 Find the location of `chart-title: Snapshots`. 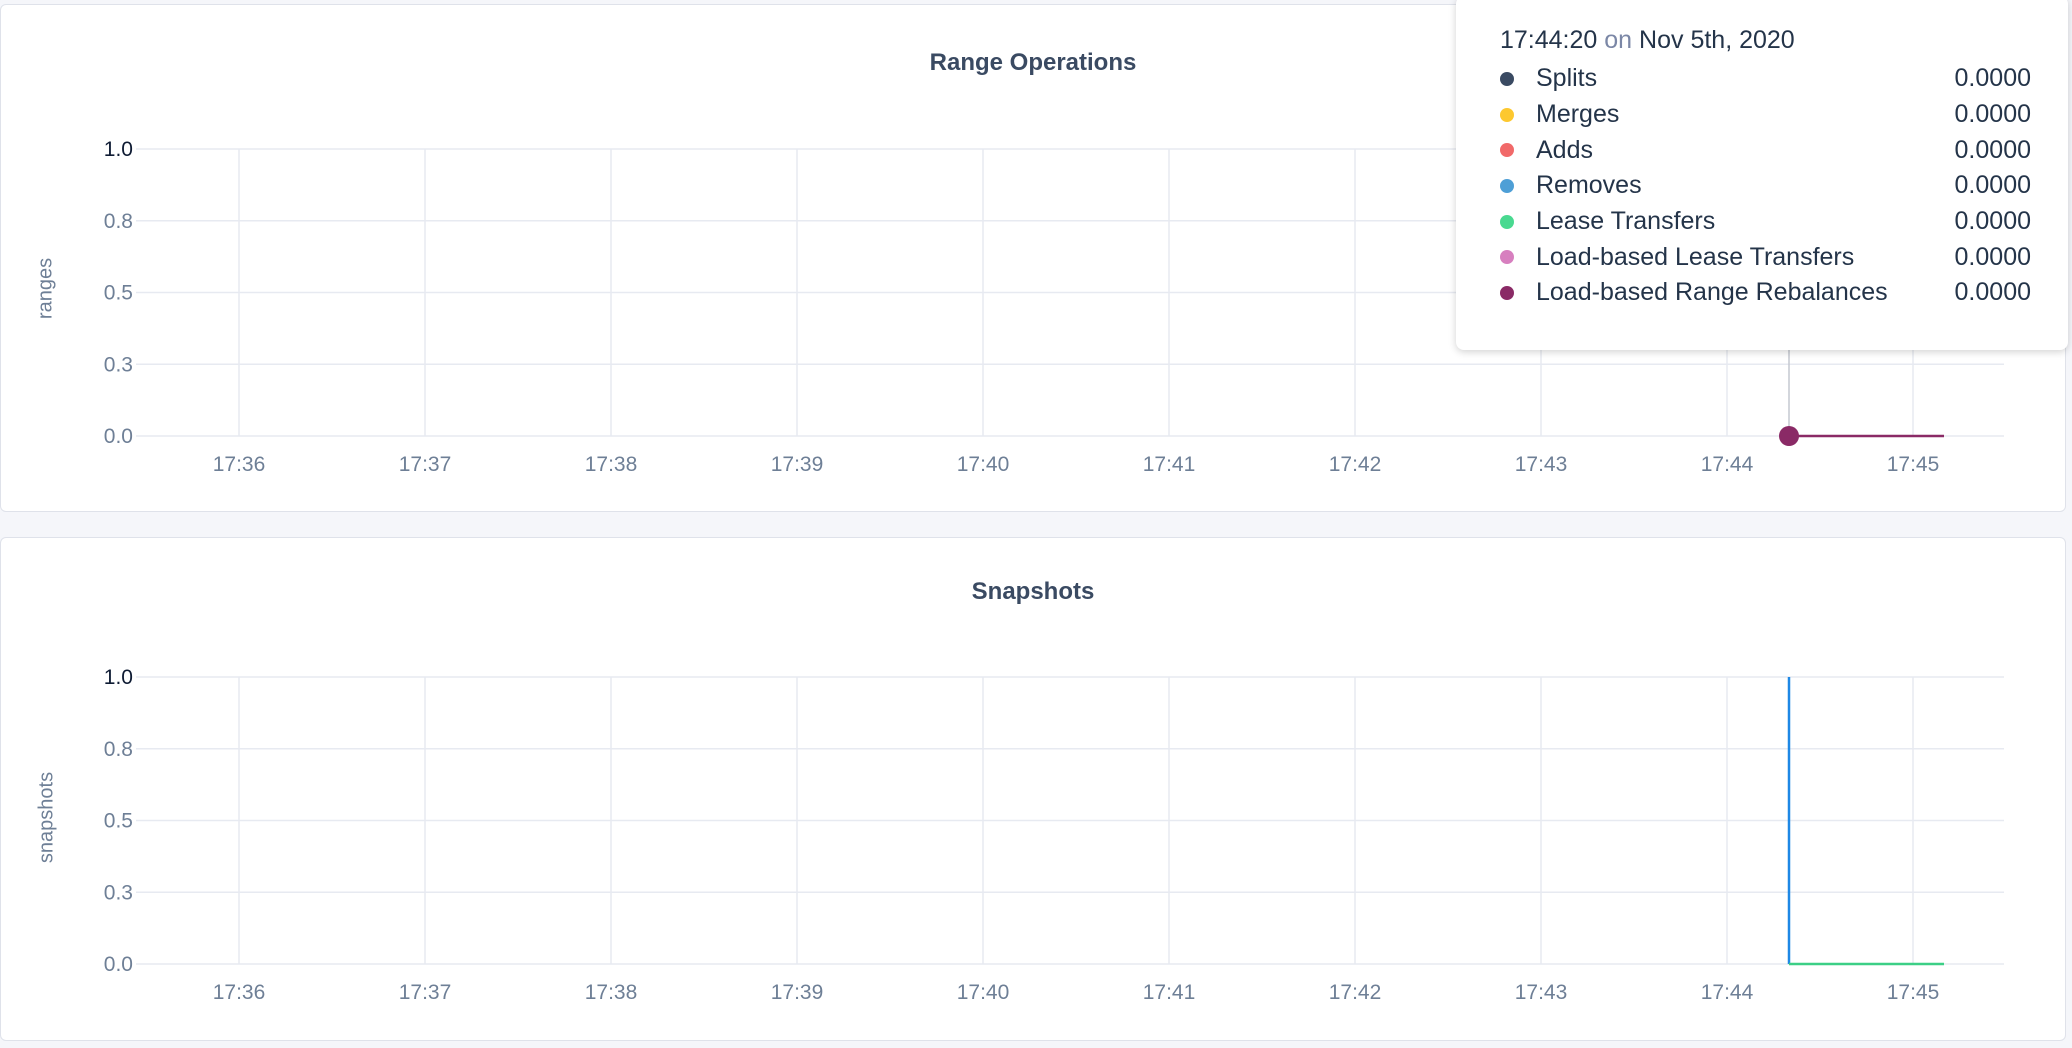

chart-title: Snapshots is located at coordinates (1033, 591).